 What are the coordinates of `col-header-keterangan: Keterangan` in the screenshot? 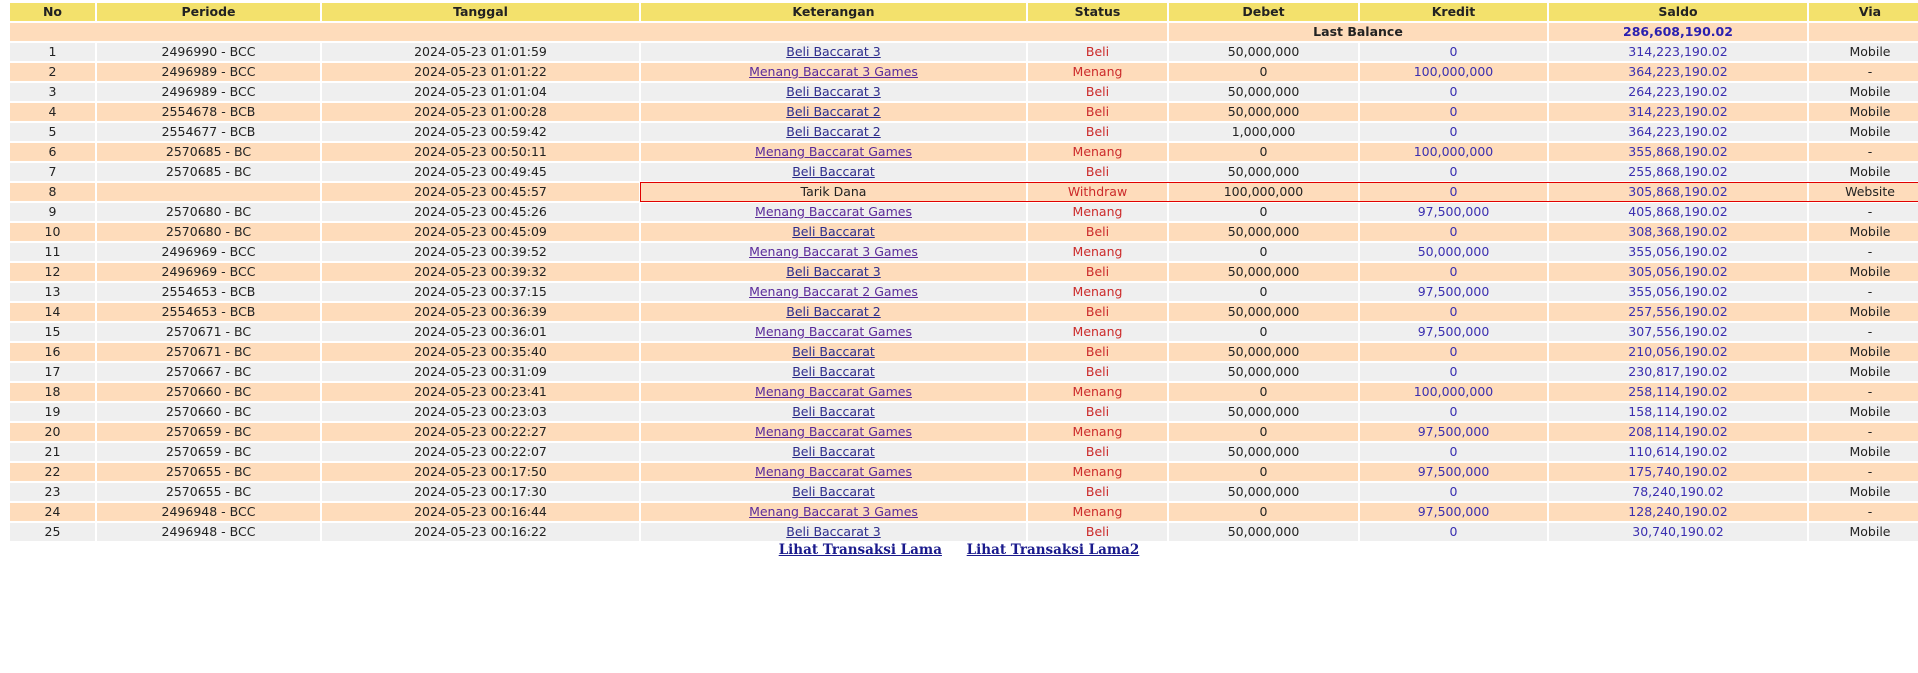 It's located at (833, 12).